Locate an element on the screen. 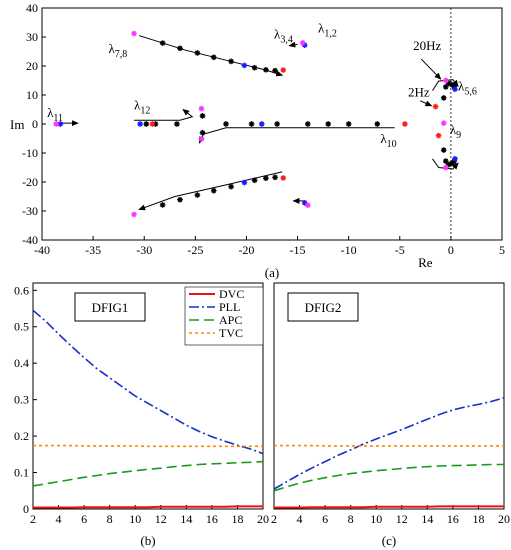  annotation-subscript: 9 is located at coordinates (458, 135).